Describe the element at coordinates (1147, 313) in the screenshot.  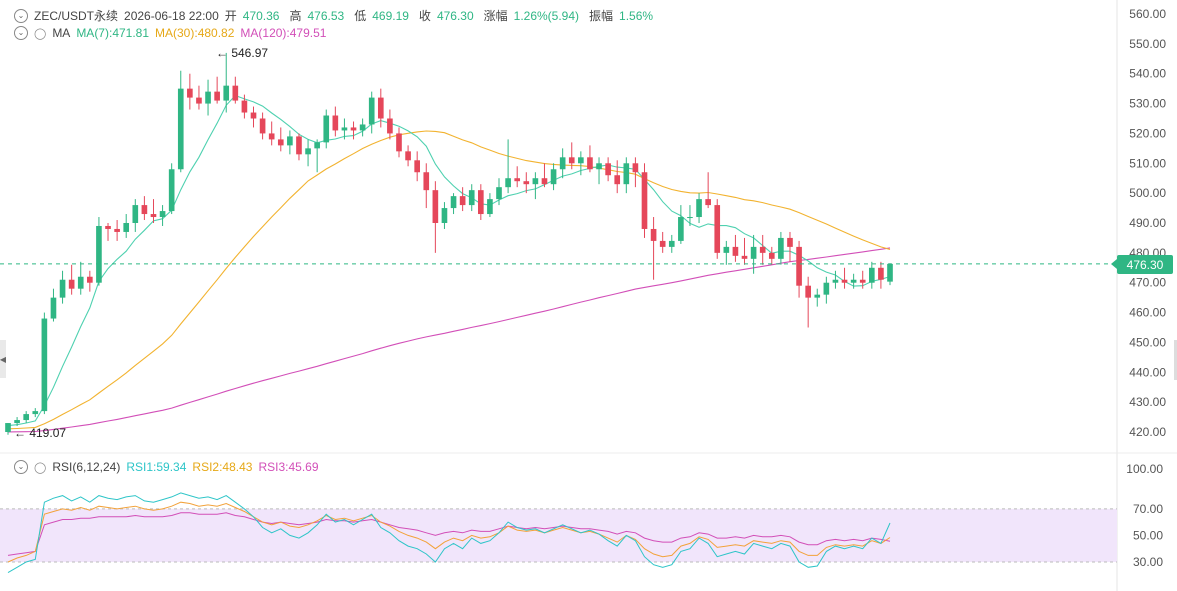
I see `price-tick-label: 460.00` at that location.